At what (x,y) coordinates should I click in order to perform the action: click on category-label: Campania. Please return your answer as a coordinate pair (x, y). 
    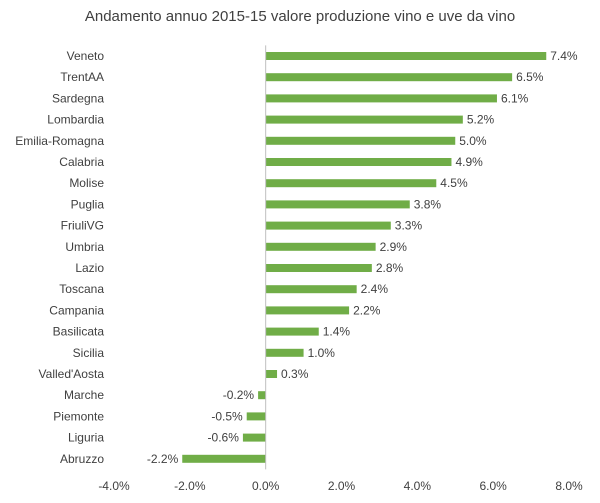
    Looking at the image, I should click on (76, 310).